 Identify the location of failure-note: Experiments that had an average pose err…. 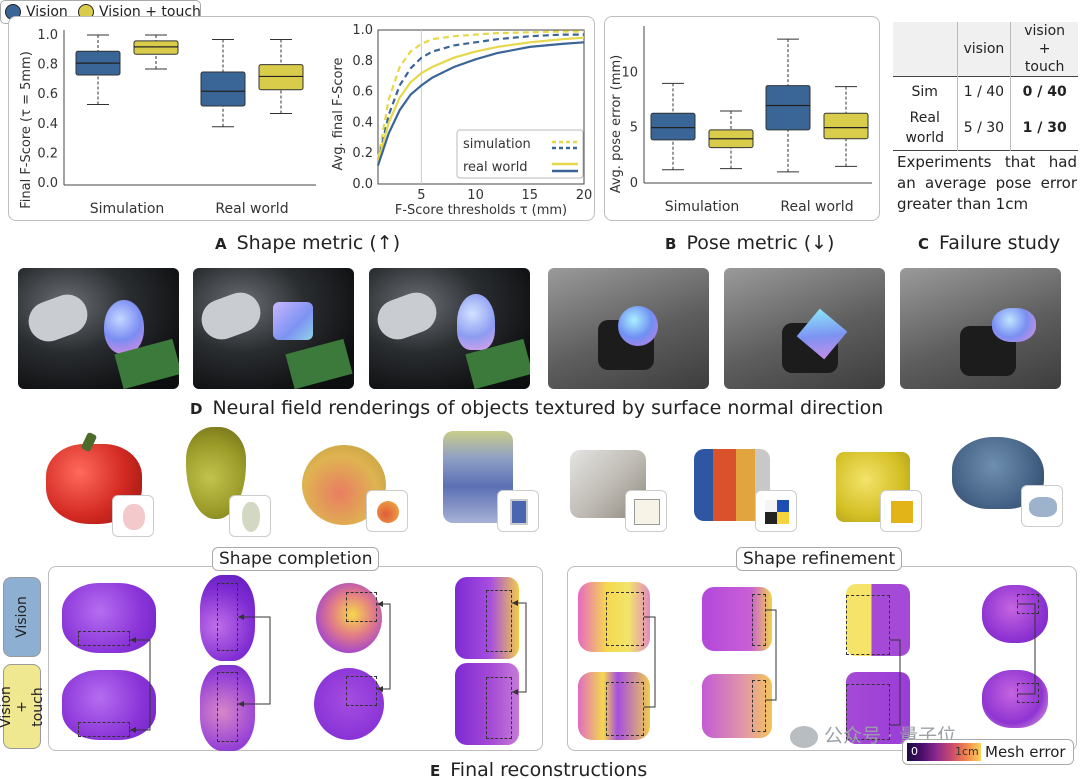
(987, 183).